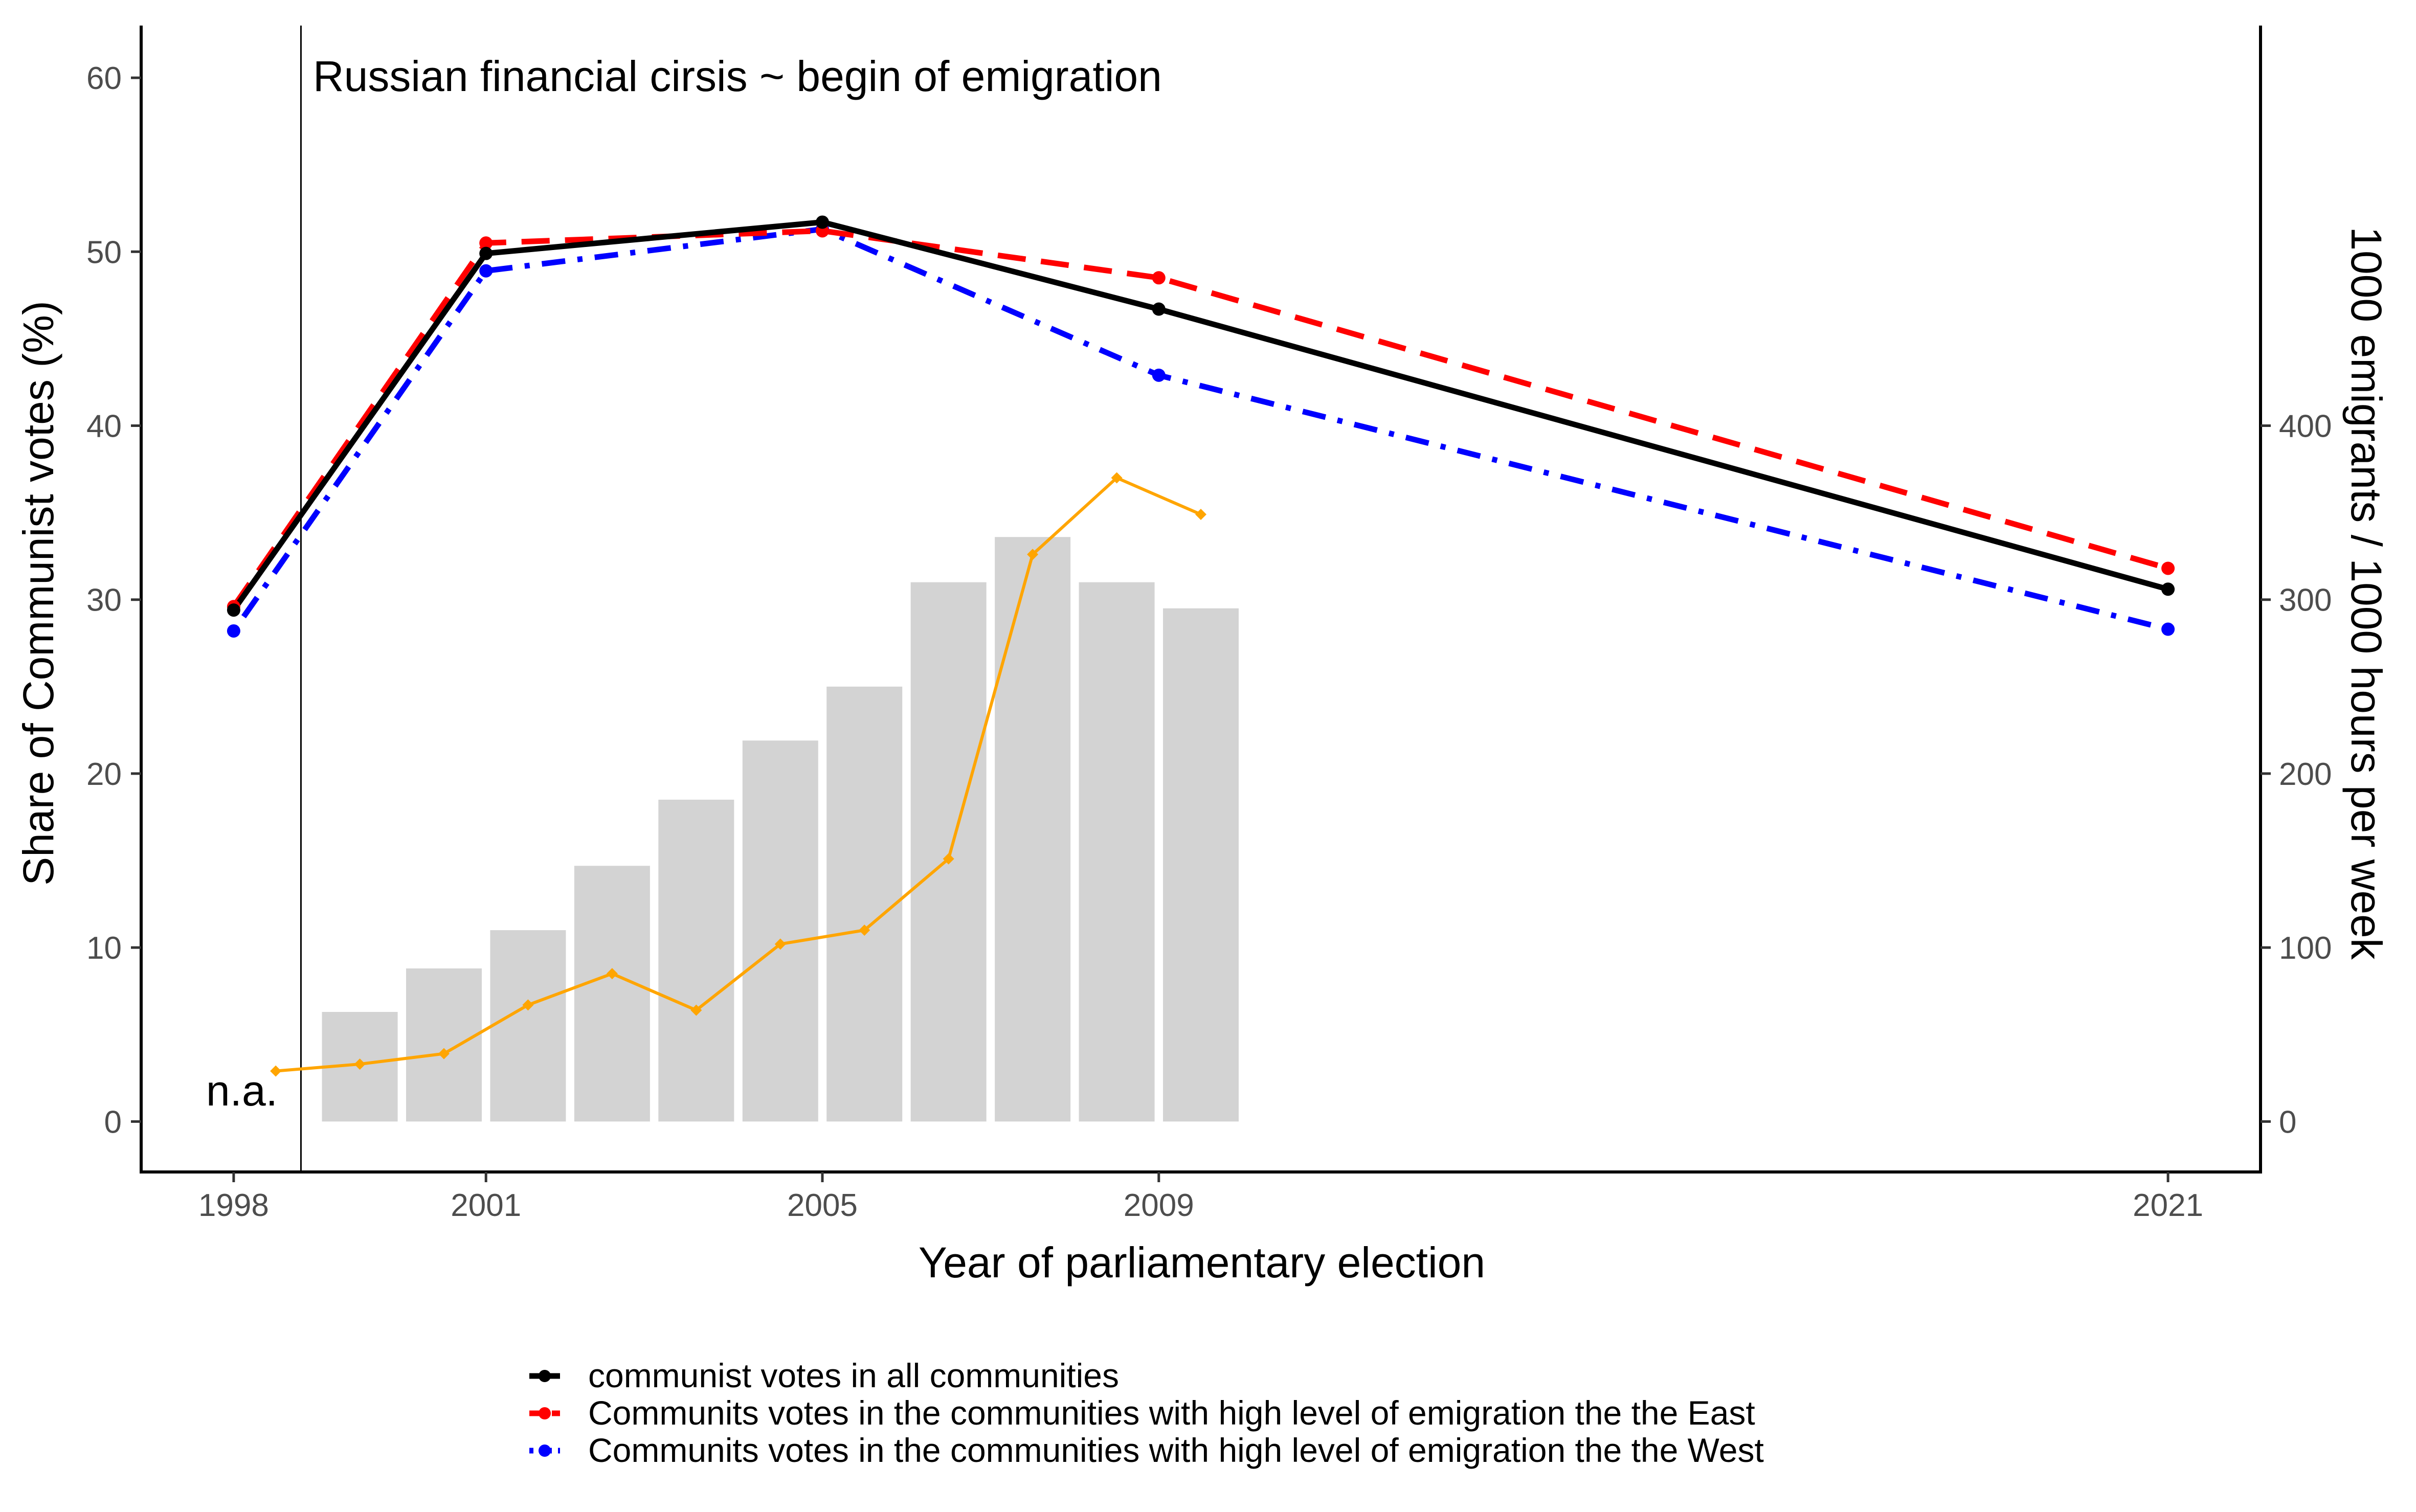  Describe the element at coordinates (545, 1451) in the screenshot. I see `legend-key-west-point` at that location.